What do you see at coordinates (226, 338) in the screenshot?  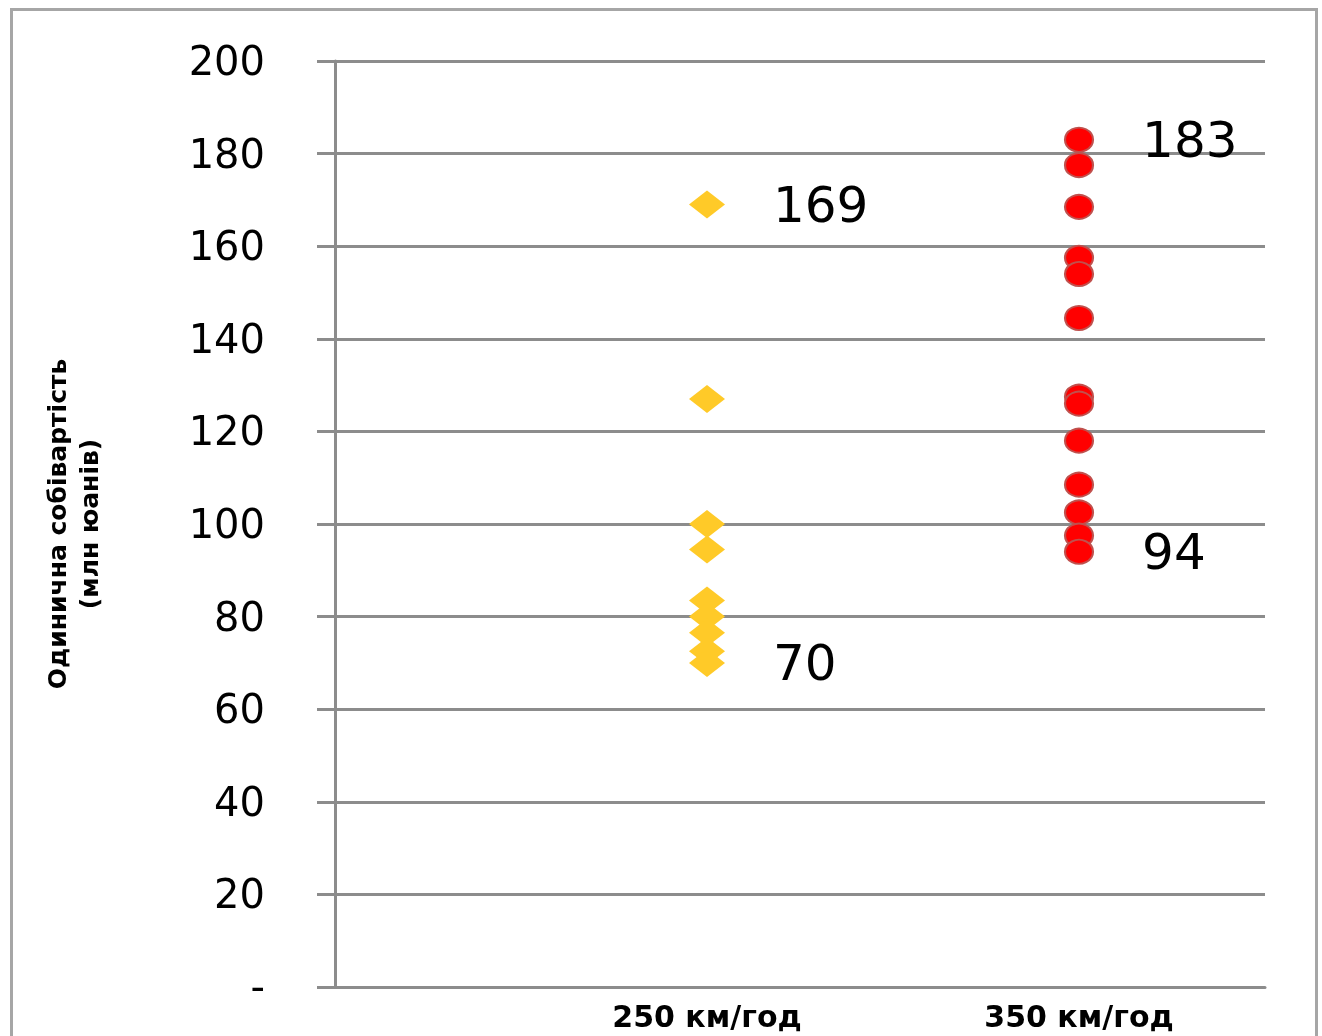 I see `y-tick-label: 140` at bounding box center [226, 338].